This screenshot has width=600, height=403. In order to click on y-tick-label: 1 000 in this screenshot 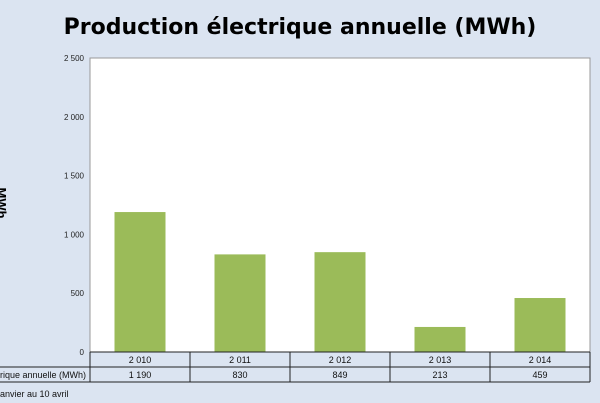, I will do `click(74, 234)`.